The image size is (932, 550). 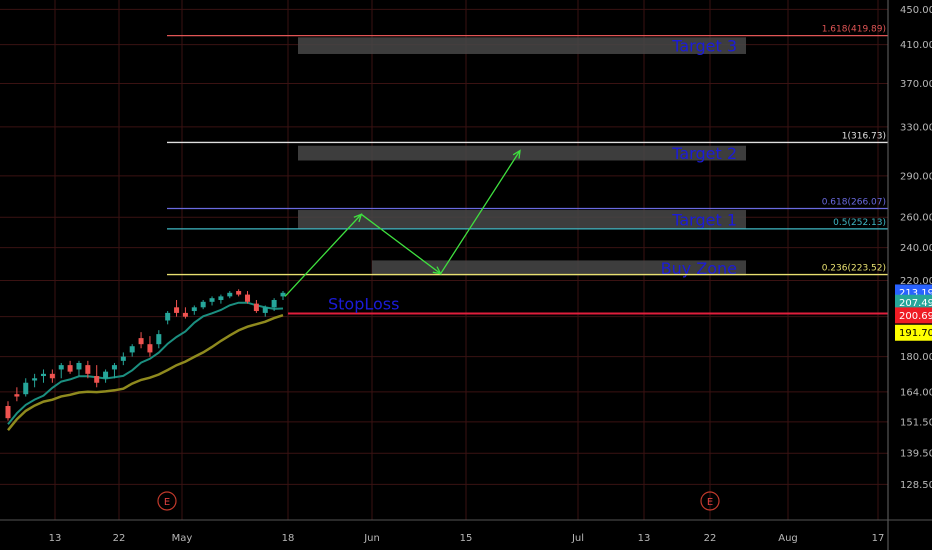 I want to click on price-tick-label: 330.00, so click(x=916, y=127).